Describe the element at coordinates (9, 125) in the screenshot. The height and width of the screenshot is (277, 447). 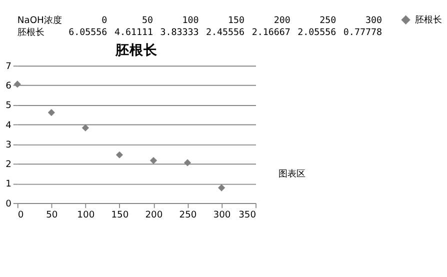
I see `y-tick-label: 4` at that location.